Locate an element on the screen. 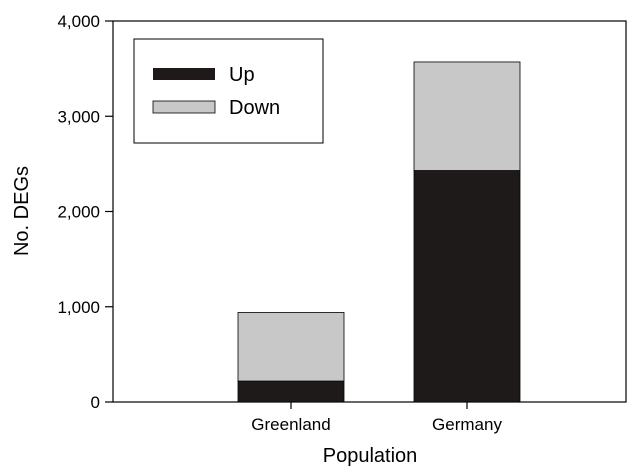  legend: Up Down is located at coordinates (228, 91).